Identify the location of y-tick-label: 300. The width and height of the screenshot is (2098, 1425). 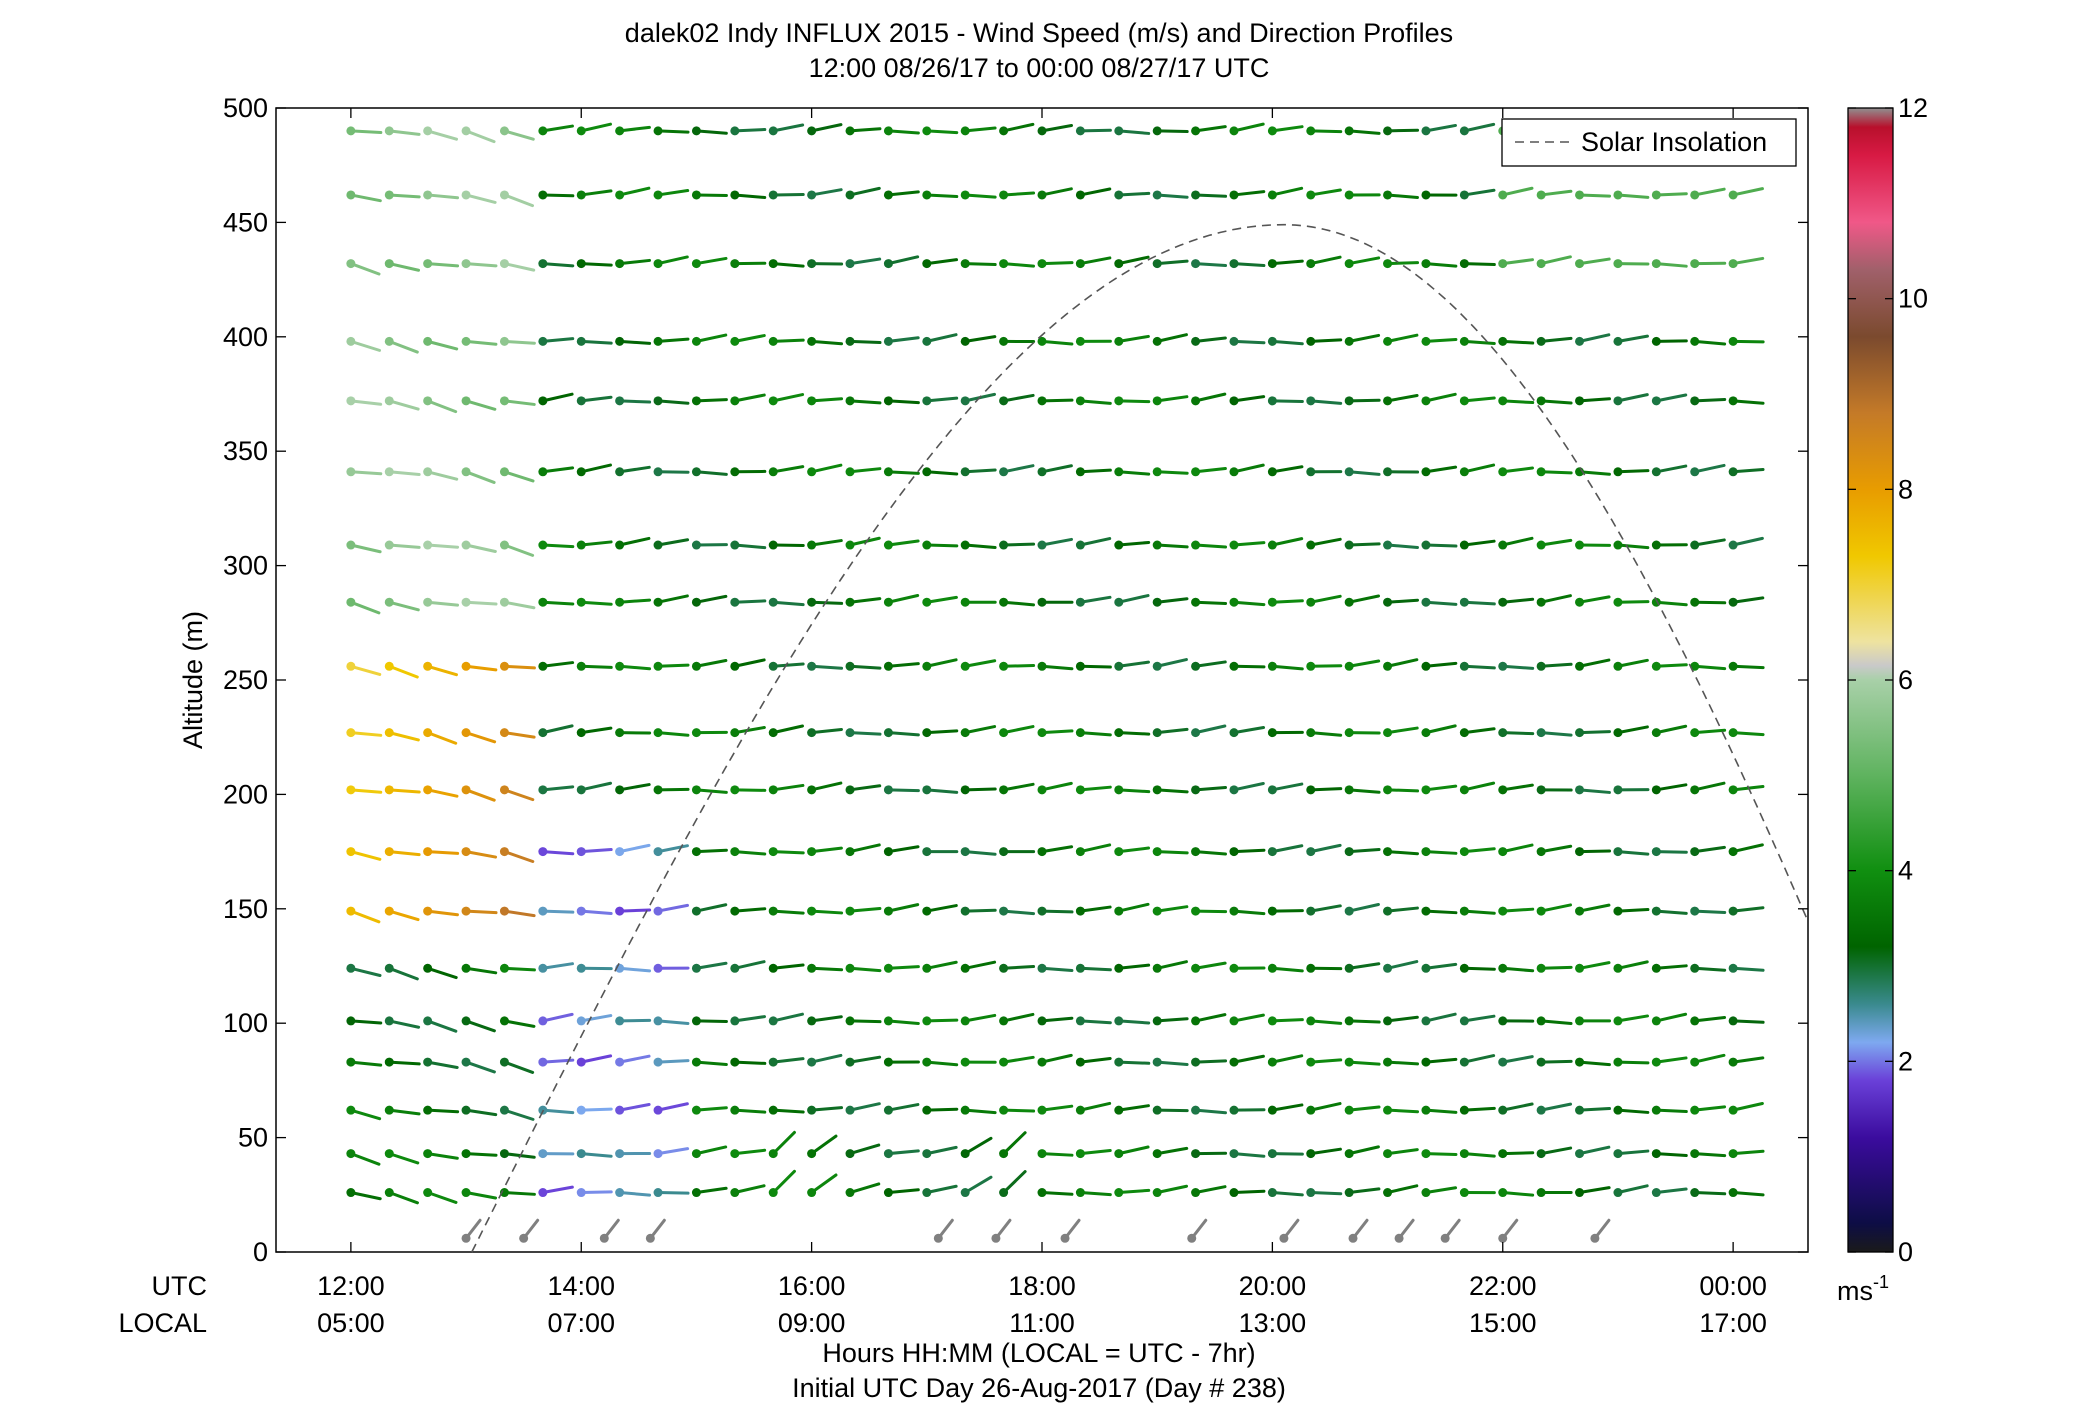
(245, 566).